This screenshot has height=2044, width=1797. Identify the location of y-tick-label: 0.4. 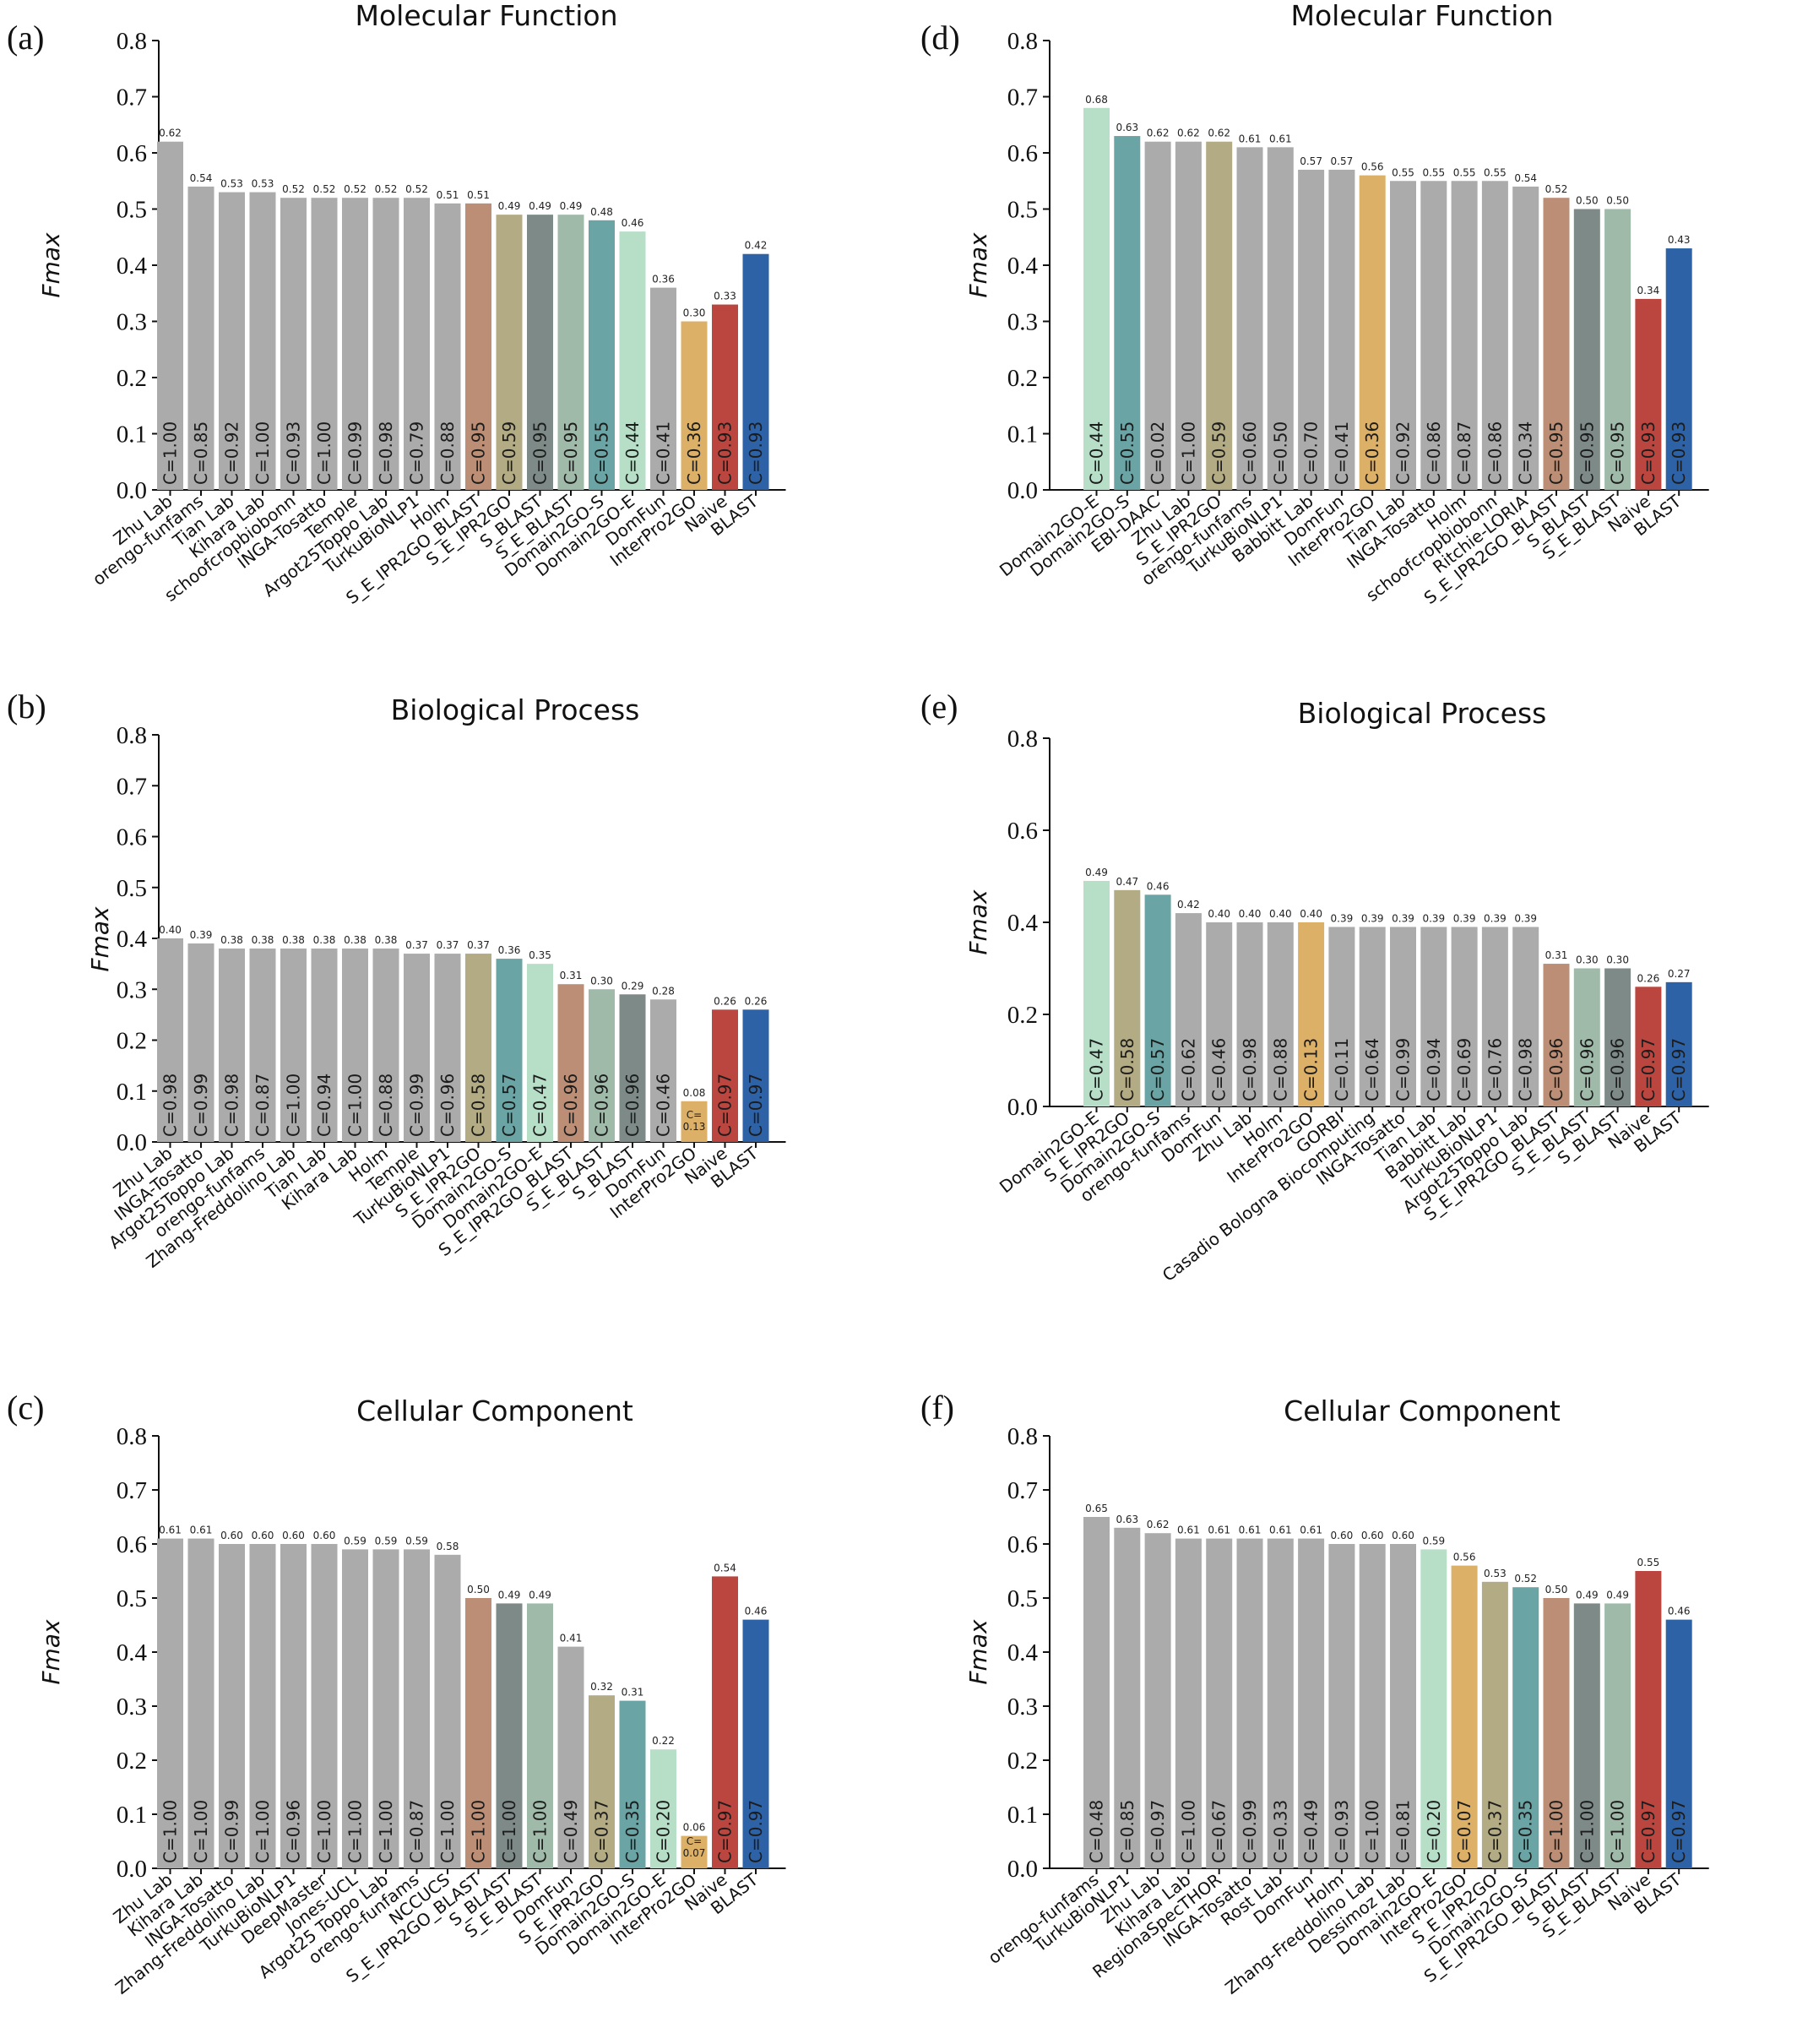
(1023, 266).